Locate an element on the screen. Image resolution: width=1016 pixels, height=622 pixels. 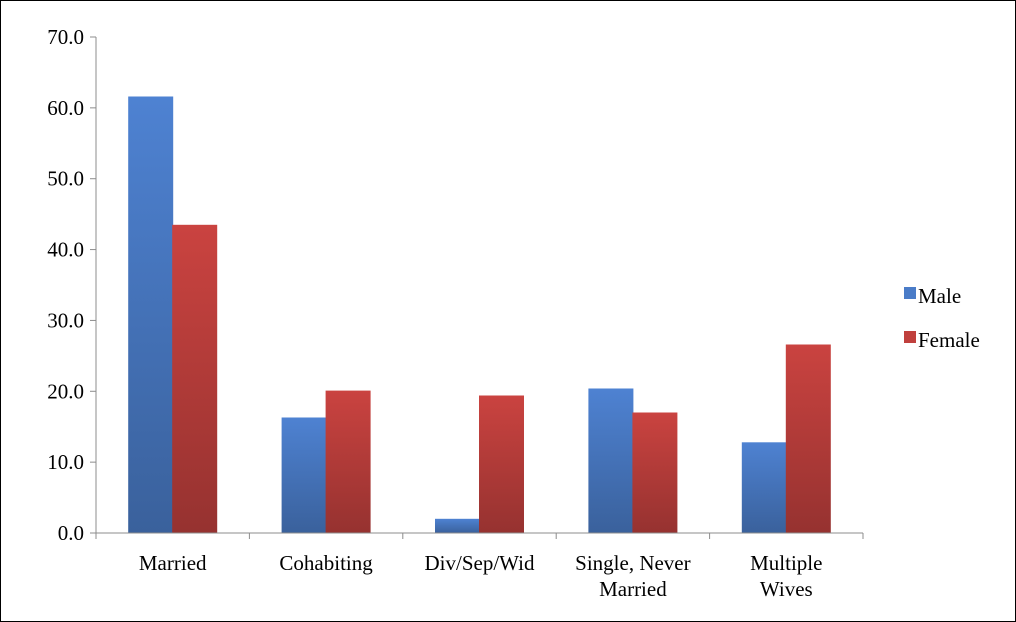
y-tick-label: 40.0 is located at coordinates (65, 250).